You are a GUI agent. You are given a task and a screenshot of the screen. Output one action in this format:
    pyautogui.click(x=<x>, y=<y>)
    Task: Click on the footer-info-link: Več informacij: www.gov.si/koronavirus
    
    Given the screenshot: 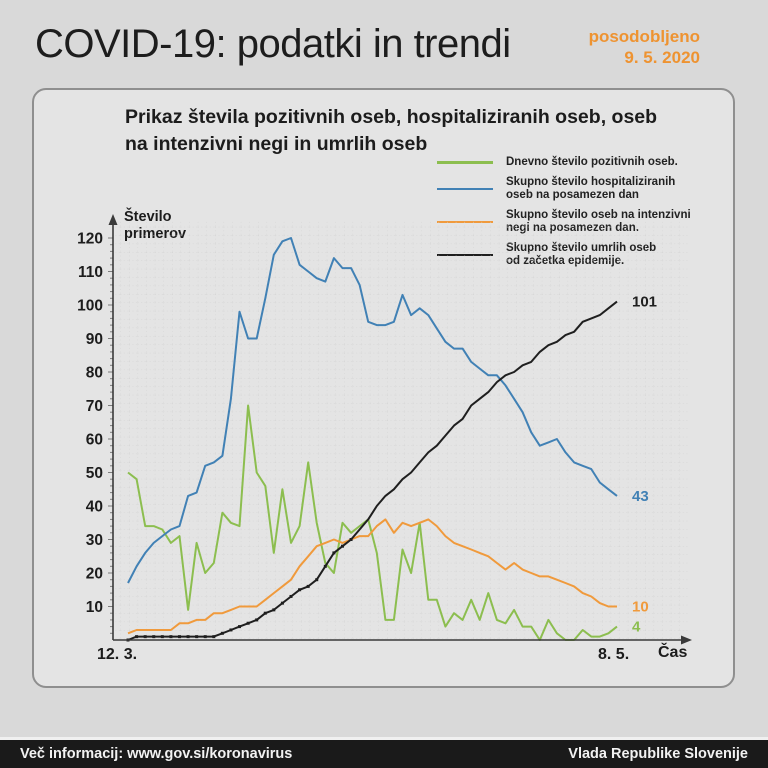 What is the action you would take?
    pyautogui.click(x=156, y=754)
    